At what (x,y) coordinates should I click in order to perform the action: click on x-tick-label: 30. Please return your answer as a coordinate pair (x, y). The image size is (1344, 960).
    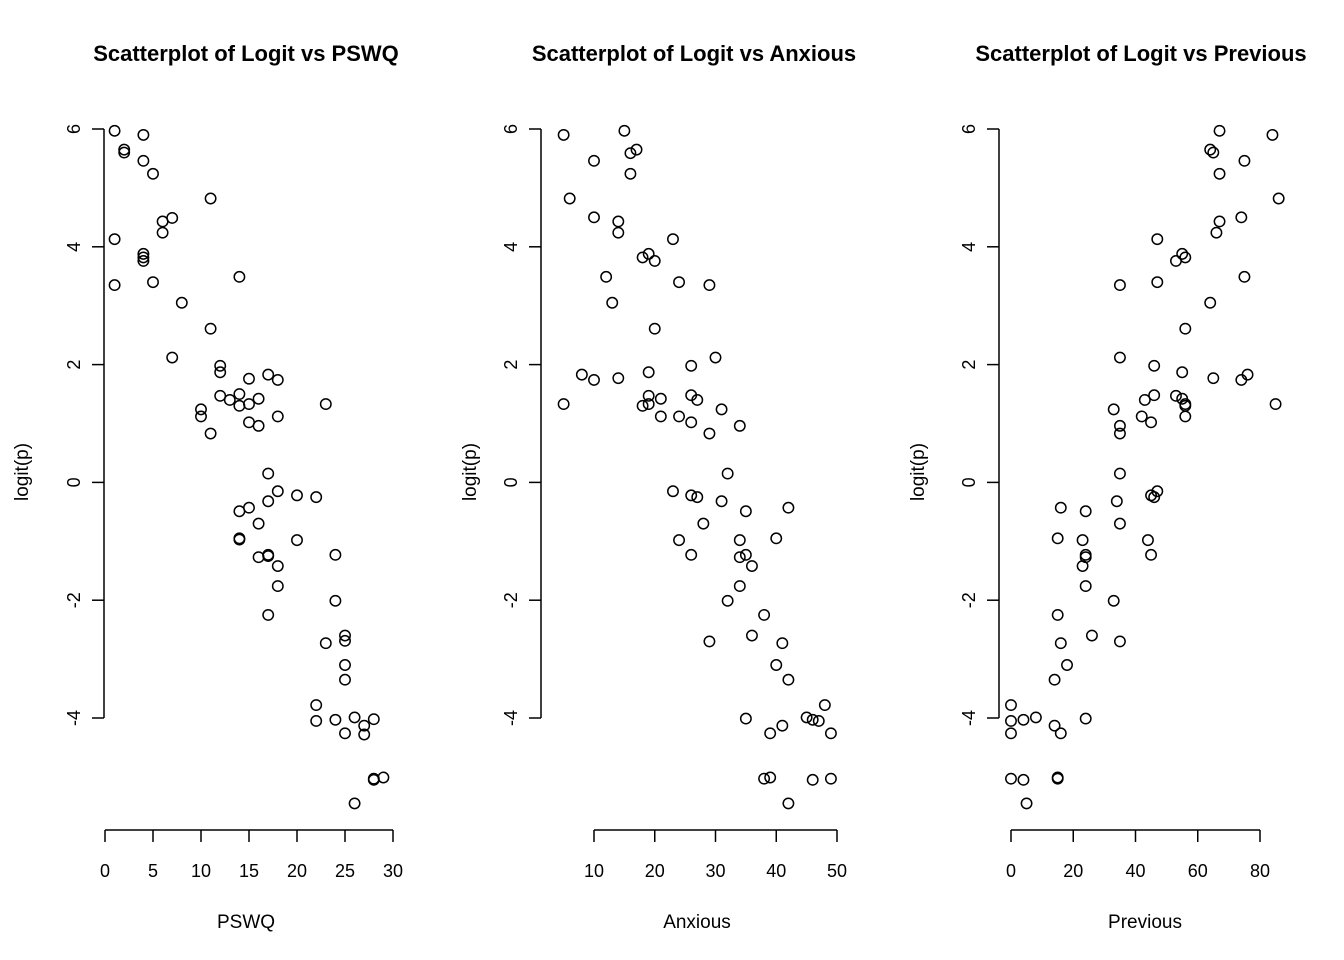
    Looking at the image, I should click on (393, 871).